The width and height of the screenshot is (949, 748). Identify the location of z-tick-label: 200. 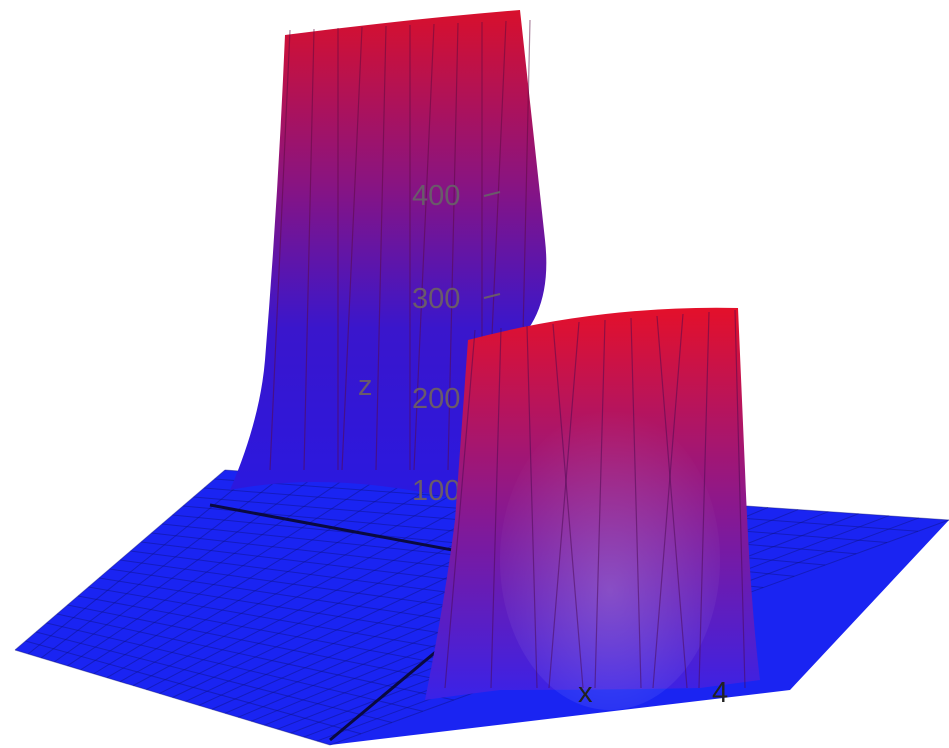
(436, 399).